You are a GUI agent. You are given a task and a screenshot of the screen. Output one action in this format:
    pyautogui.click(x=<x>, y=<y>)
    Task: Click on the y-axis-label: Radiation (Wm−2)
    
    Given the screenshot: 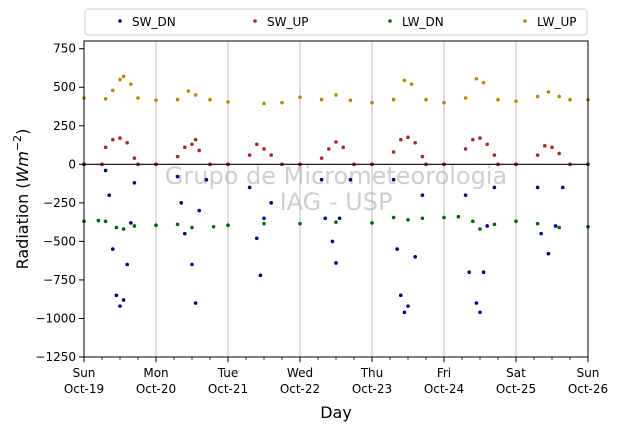 What is the action you would take?
    pyautogui.click(x=21, y=199)
    